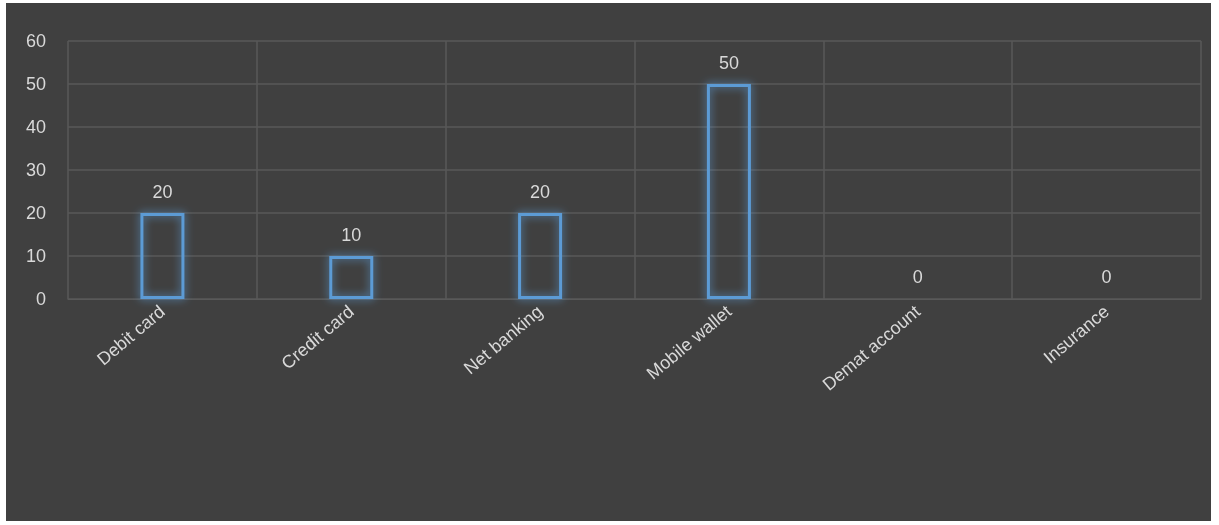 This screenshot has height=525, width=1219. I want to click on y-tick-label: 30, so click(35, 170).